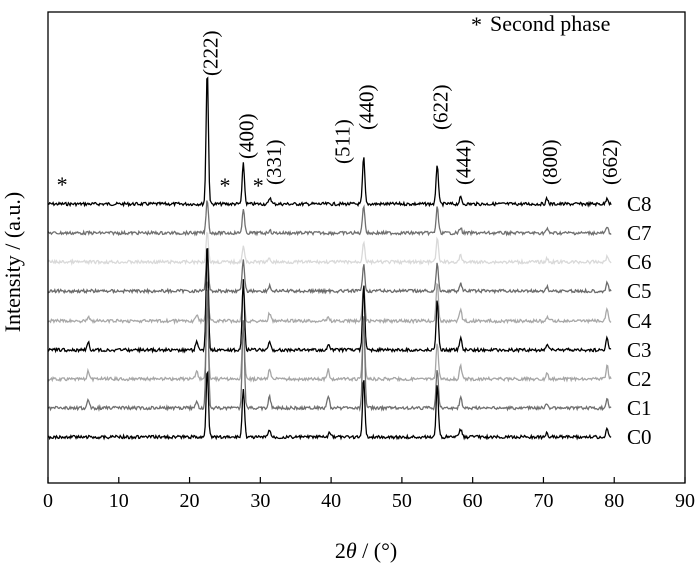  I want to click on series-line-c2, so click(329, 344).